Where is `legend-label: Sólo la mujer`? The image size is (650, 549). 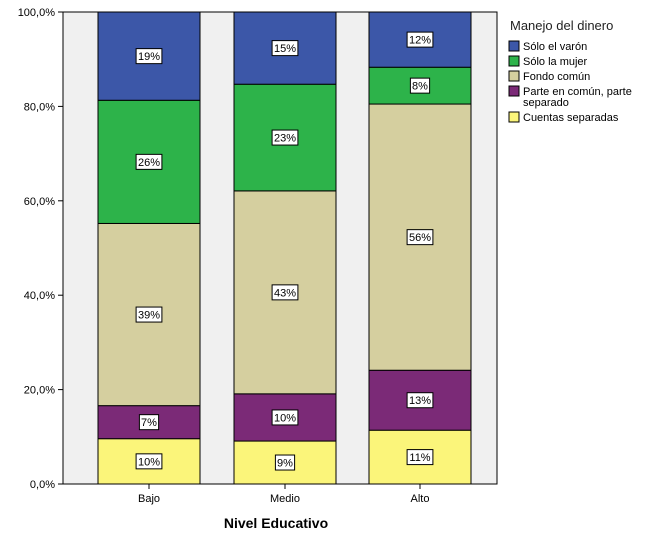
legend-label: Sólo la mujer is located at coordinates (555, 62).